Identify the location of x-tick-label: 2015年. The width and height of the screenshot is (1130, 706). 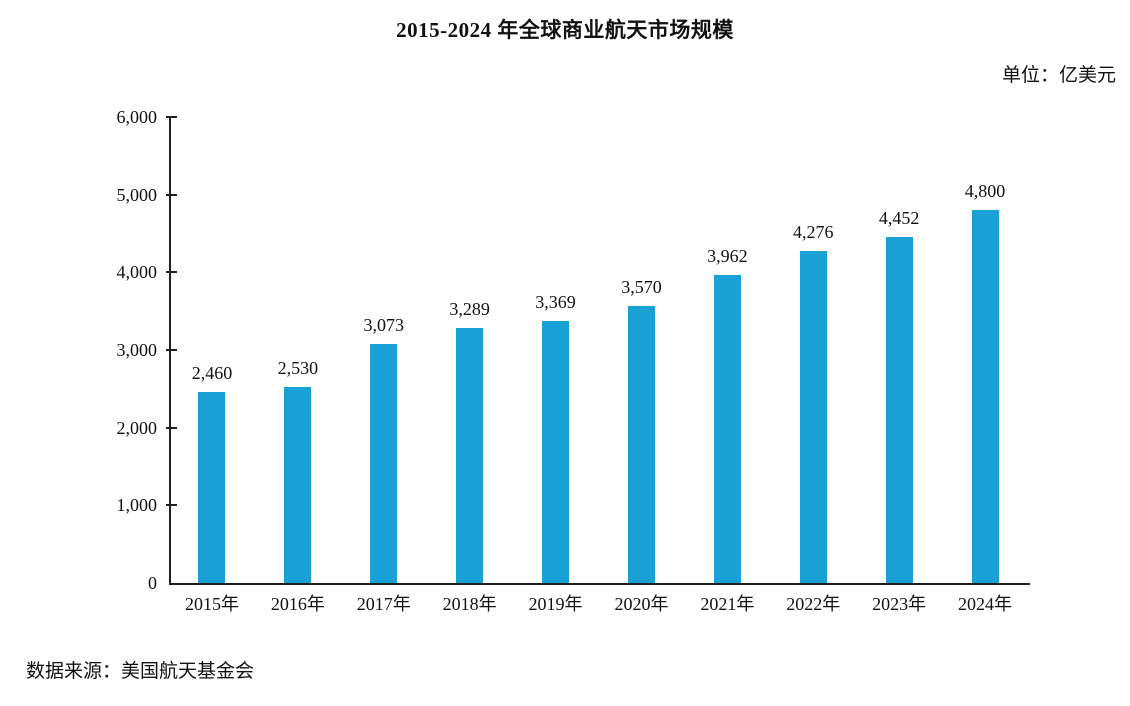
(211, 604).